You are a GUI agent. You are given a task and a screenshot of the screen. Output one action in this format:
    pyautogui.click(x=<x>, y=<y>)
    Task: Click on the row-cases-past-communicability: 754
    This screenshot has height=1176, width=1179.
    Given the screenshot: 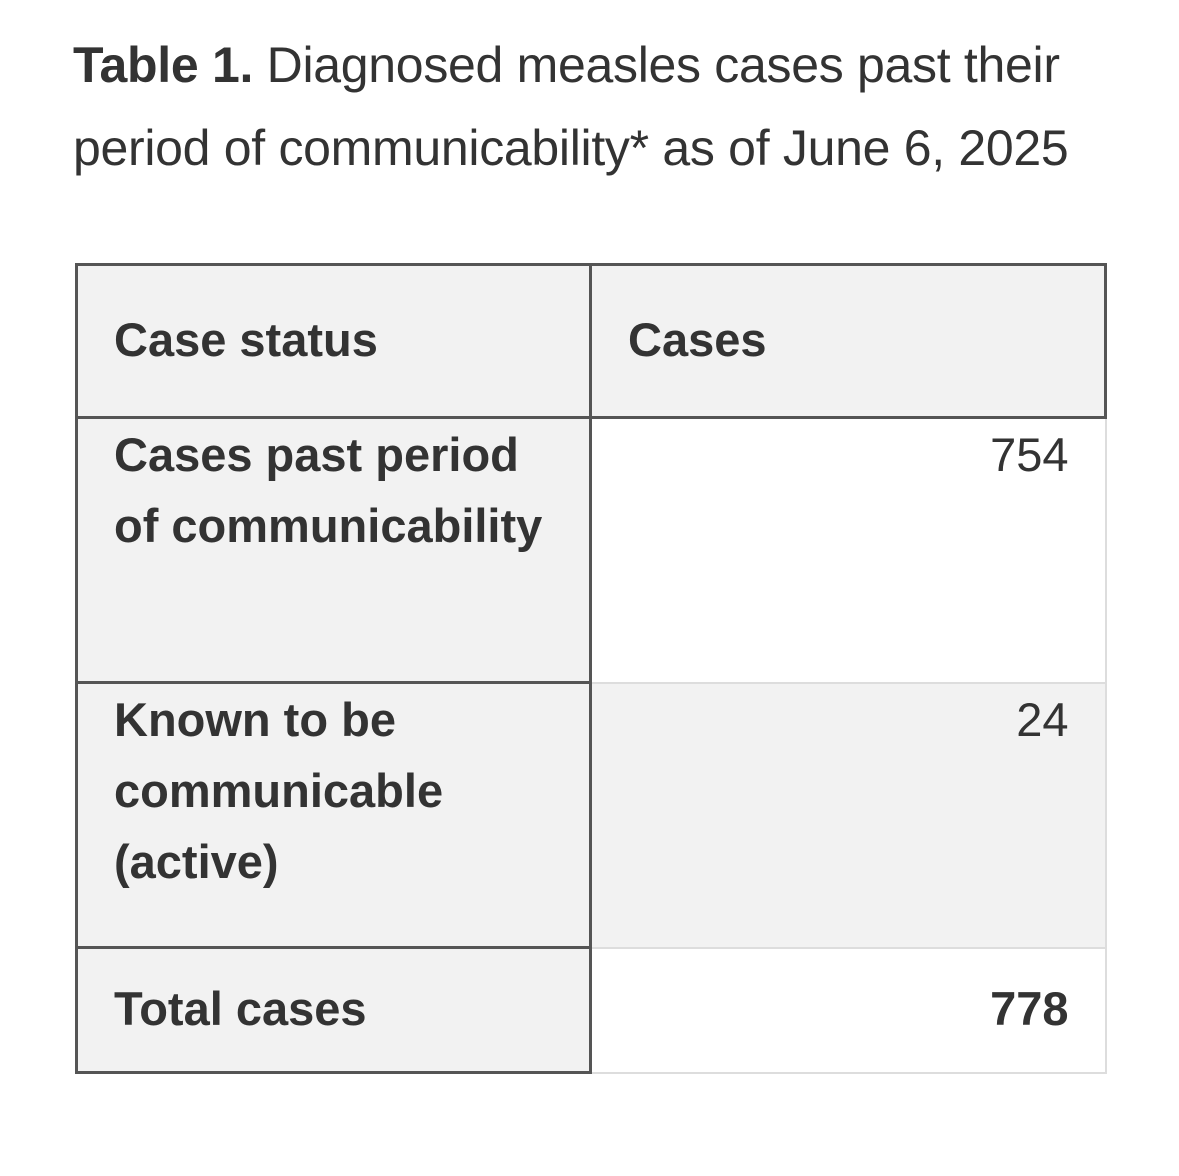 What is the action you would take?
    pyautogui.click(x=848, y=550)
    